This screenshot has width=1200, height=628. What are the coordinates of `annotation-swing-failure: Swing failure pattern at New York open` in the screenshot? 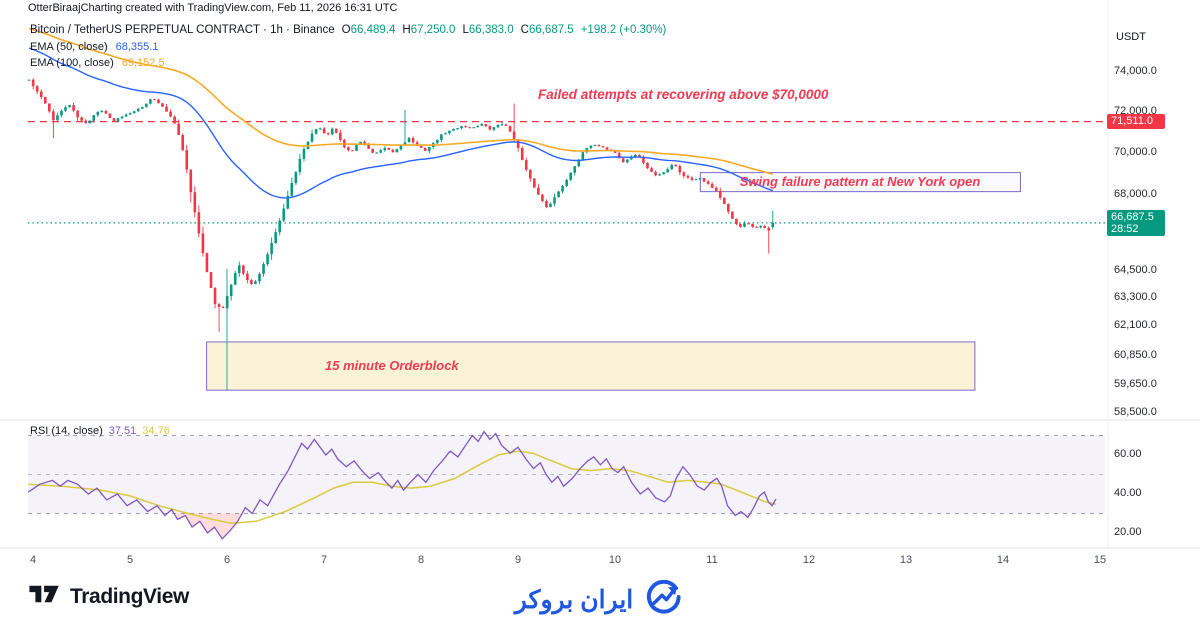 It's located at (860, 181).